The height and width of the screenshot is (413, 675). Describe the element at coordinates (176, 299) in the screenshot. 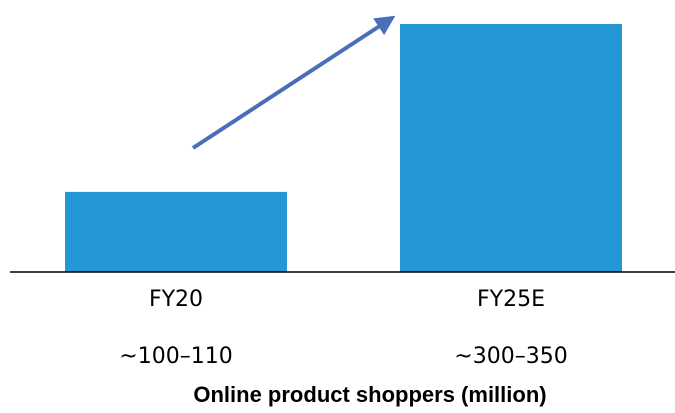

I see `x-tick-label: FY20` at that location.